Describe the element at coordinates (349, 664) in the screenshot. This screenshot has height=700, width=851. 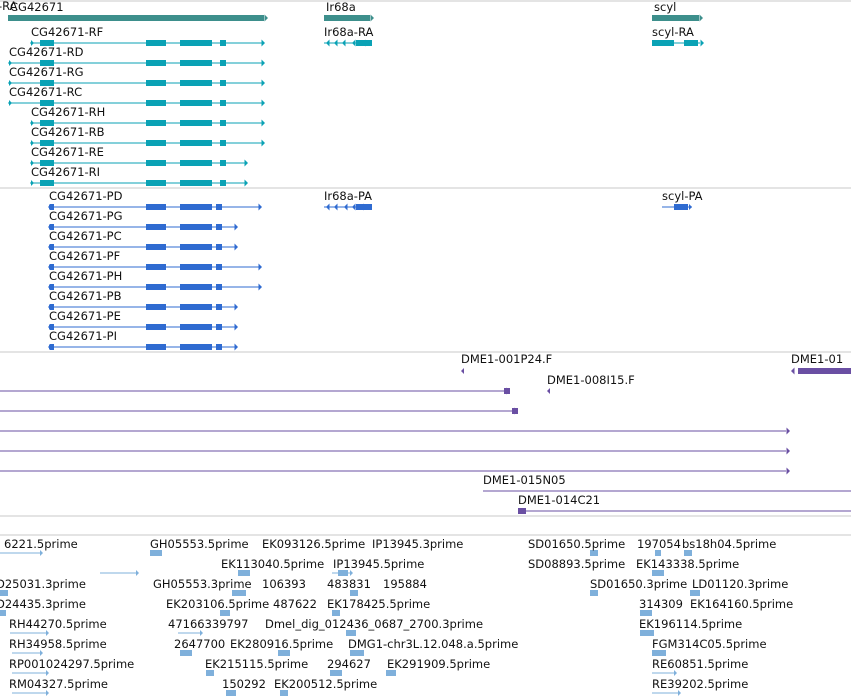
I see `est-label: 294627` at that location.